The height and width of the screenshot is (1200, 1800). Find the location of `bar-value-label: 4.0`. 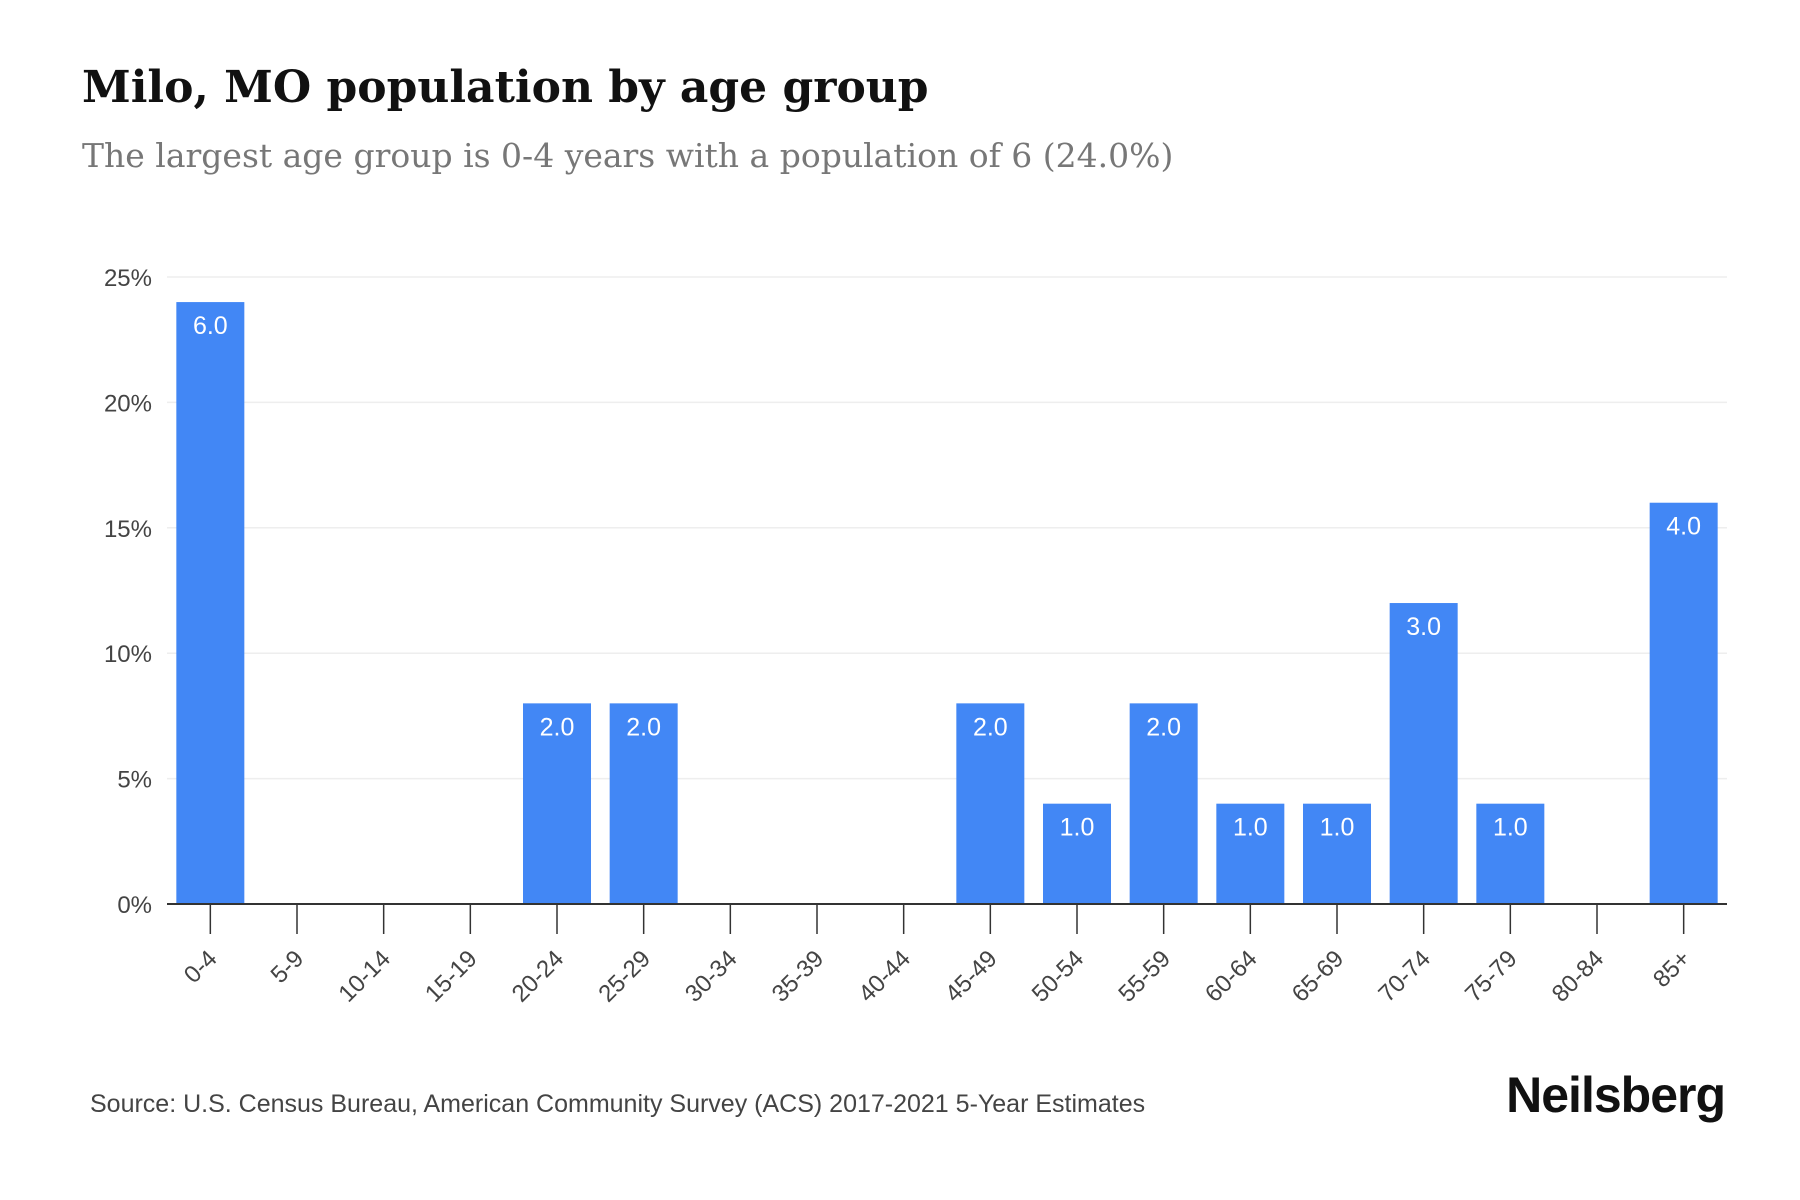

bar-value-label: 4.0 is located at coordinates (1683, 527).